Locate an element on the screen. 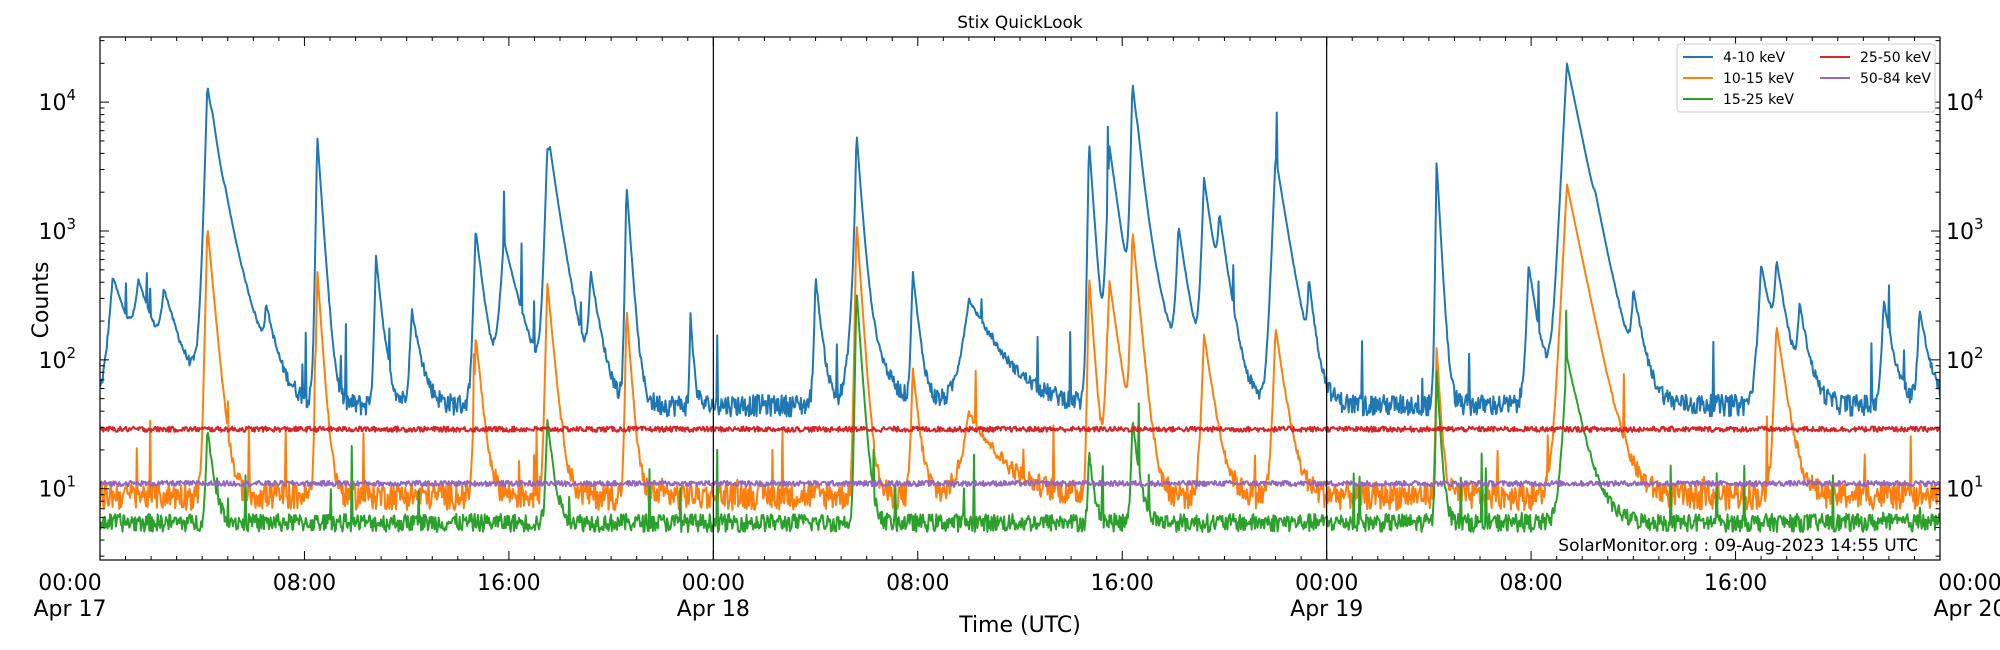  y-tick-label-right: 10³ is located at coordinates (1965, 230).